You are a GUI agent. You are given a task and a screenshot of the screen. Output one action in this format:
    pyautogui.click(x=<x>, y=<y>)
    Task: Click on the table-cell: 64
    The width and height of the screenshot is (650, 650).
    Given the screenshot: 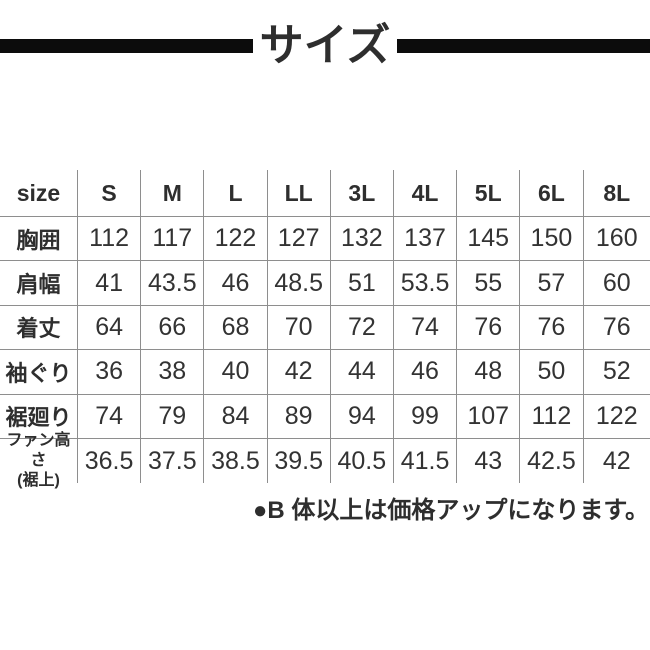 What is the action you would take?
    pyautogui.click(x=110, y=328)
    